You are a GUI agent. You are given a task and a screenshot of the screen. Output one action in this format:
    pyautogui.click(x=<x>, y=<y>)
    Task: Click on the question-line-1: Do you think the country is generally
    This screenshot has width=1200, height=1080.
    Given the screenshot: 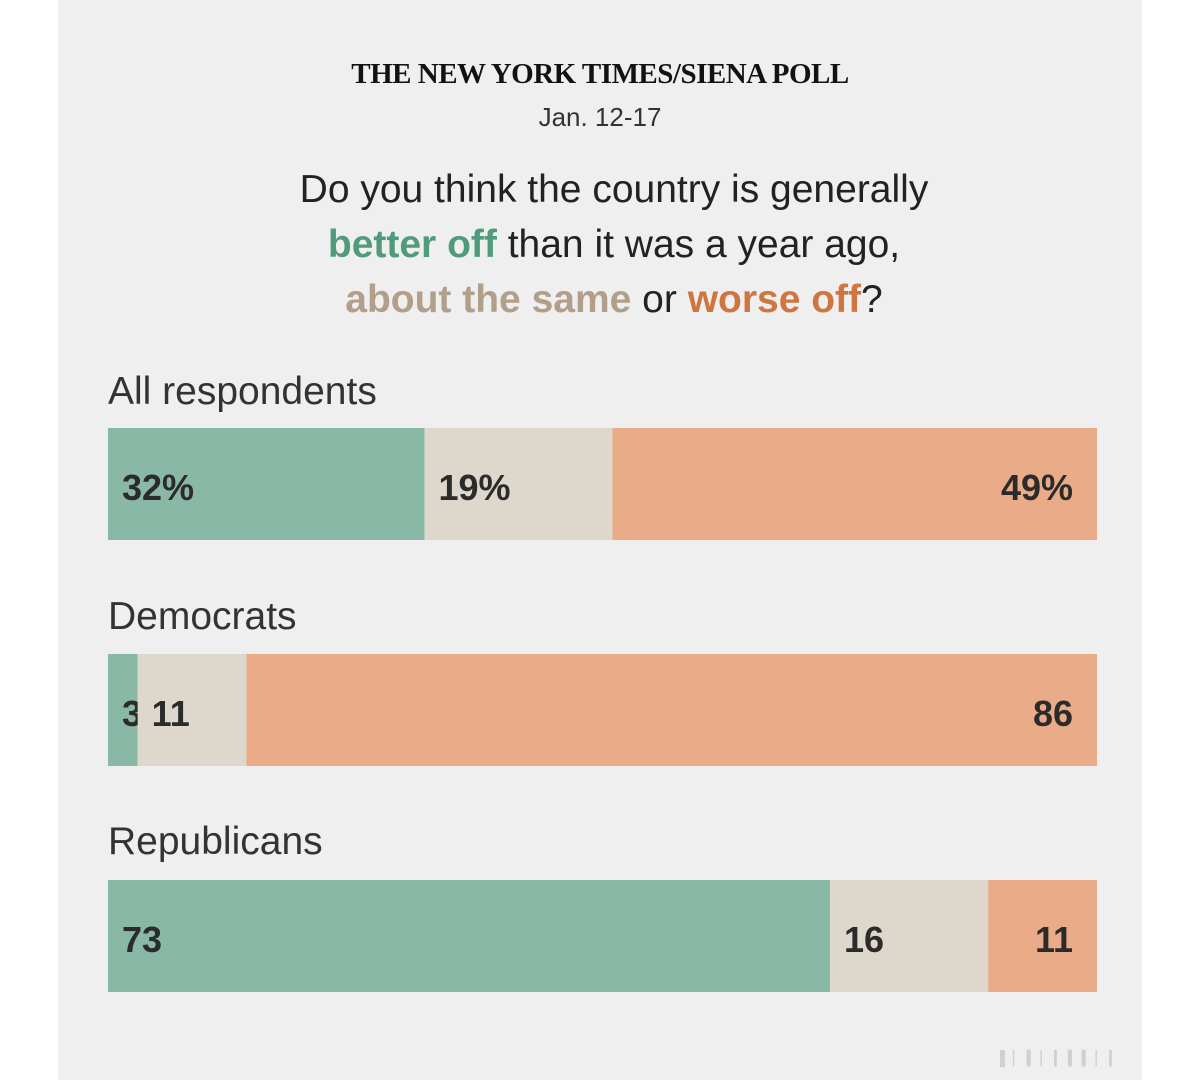 What is the action you would take?
    pyautogui.click(x=614, y=189)
    